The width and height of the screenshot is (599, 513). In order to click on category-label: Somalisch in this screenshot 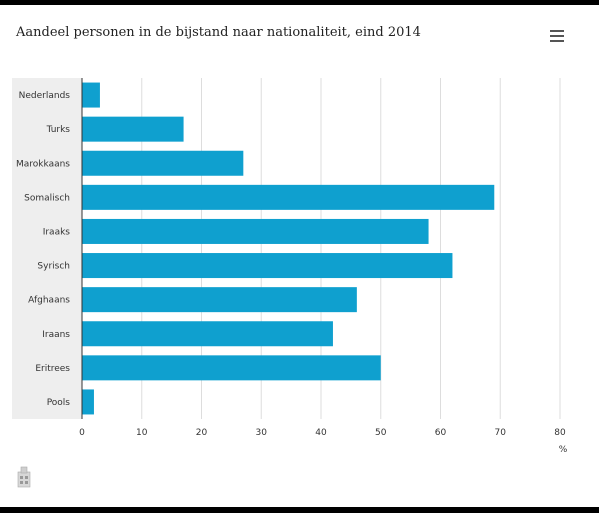, I will do `click(47, 198)`.